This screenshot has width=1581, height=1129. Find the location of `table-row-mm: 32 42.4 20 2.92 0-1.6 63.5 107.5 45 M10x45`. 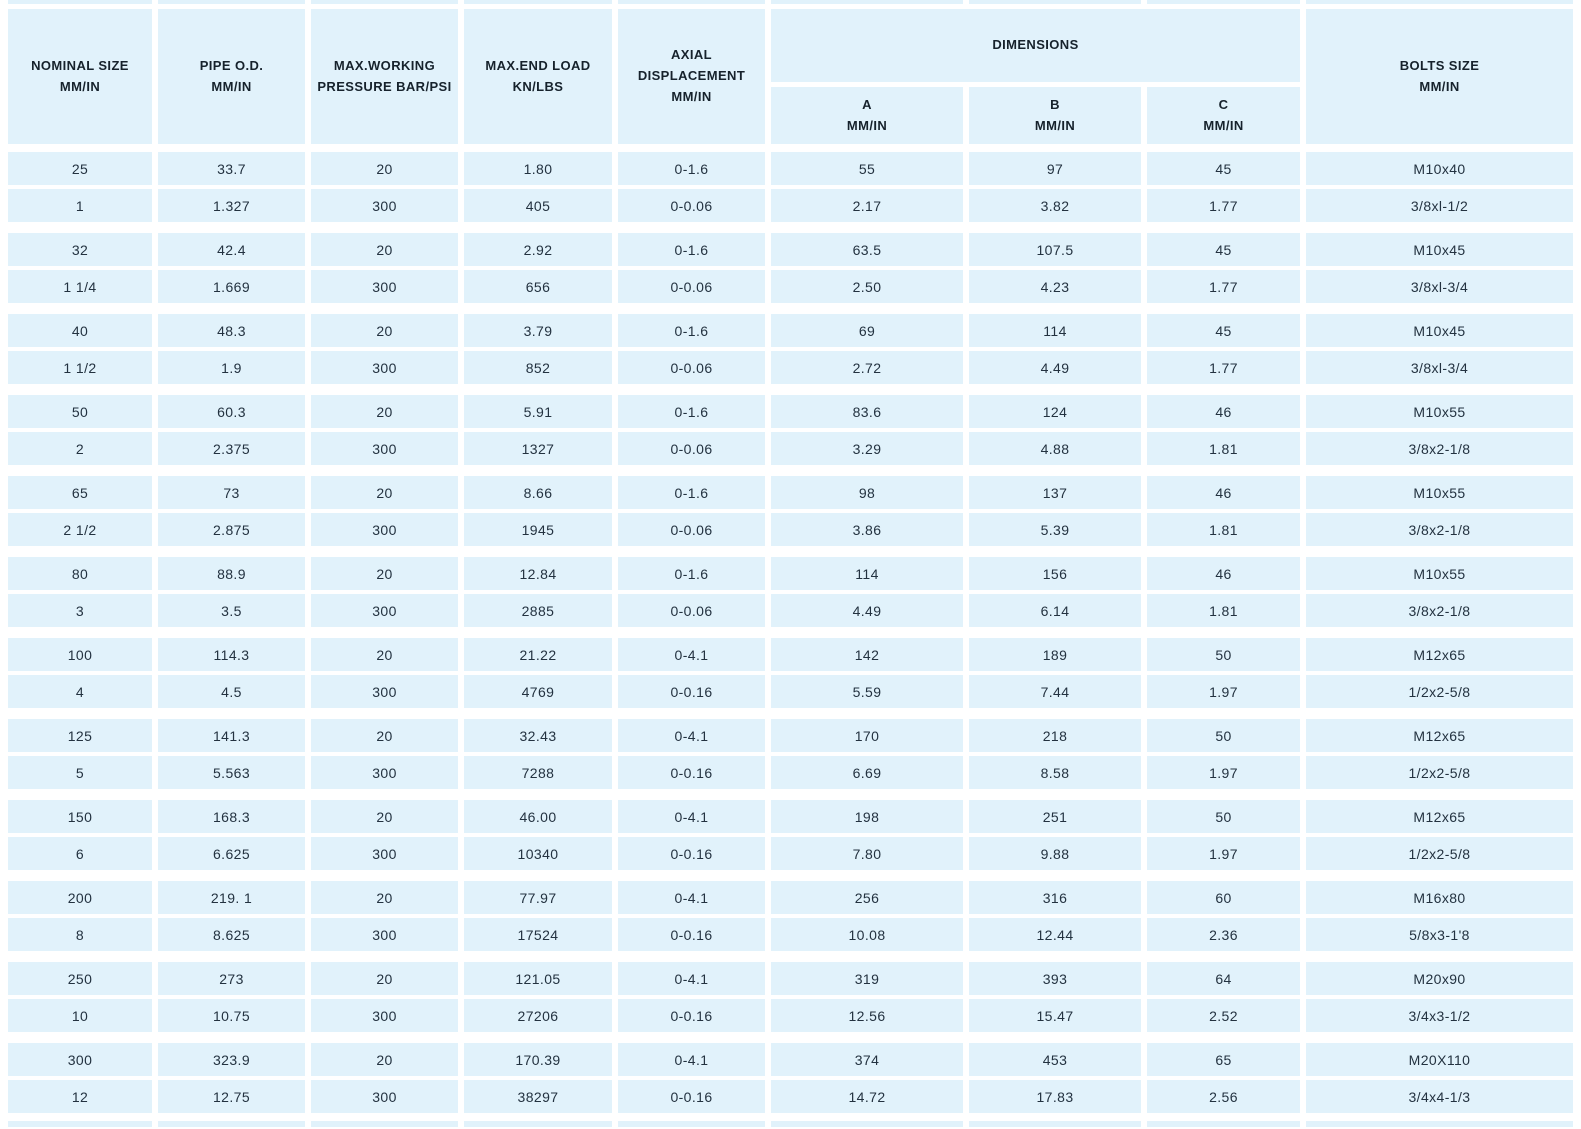

table-row-mm: 32 42.4 20 2.92 0-1.6 63.5 107.5 45 M10x45 is located at coordinates (790, 249).